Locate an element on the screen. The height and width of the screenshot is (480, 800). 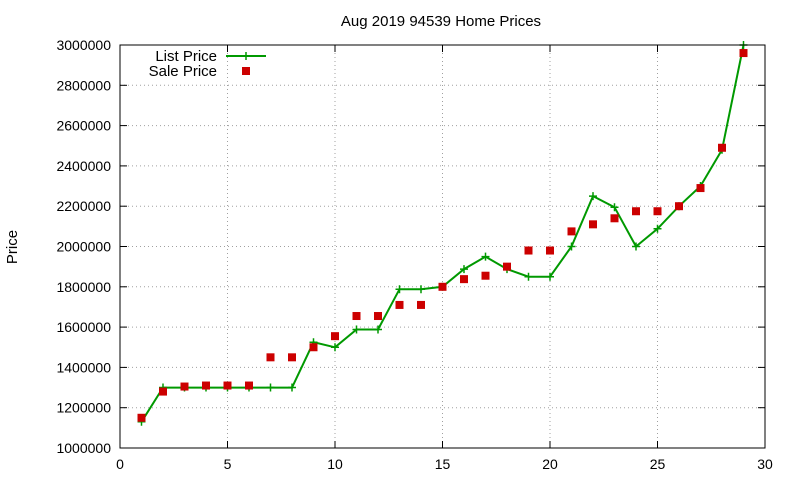
y-axis-label: Price is located at coordinates (12, 247).